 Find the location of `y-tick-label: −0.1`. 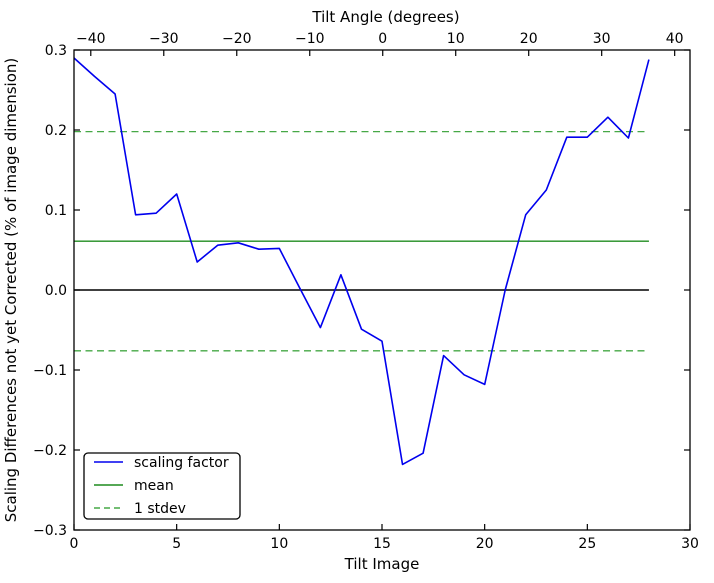

y-tick-label: −0.1 is located at coordinates (50, 371).